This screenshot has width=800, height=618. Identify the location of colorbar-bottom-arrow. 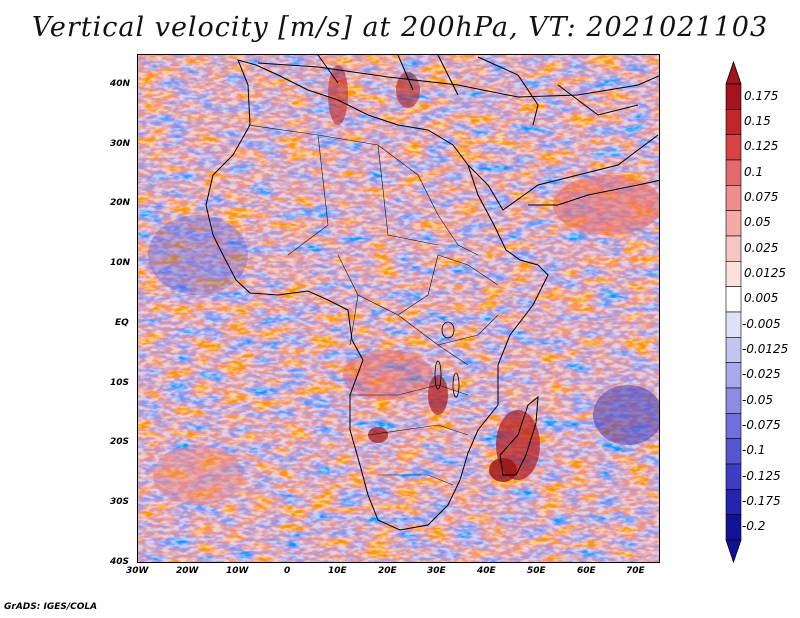
(733, 551).